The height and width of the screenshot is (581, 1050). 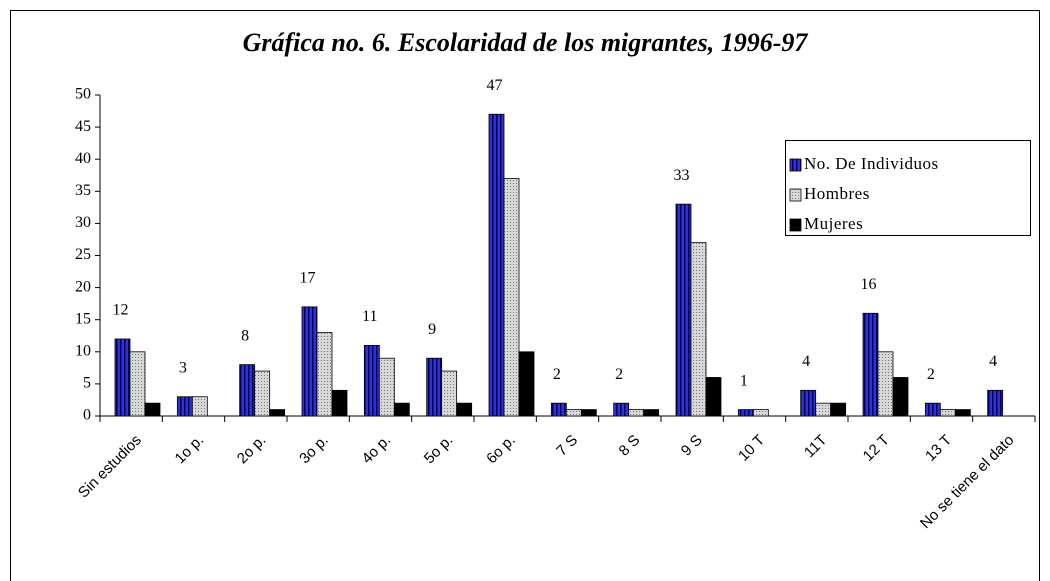 I want to click on data-label: 1, so click(x=744, y=380).